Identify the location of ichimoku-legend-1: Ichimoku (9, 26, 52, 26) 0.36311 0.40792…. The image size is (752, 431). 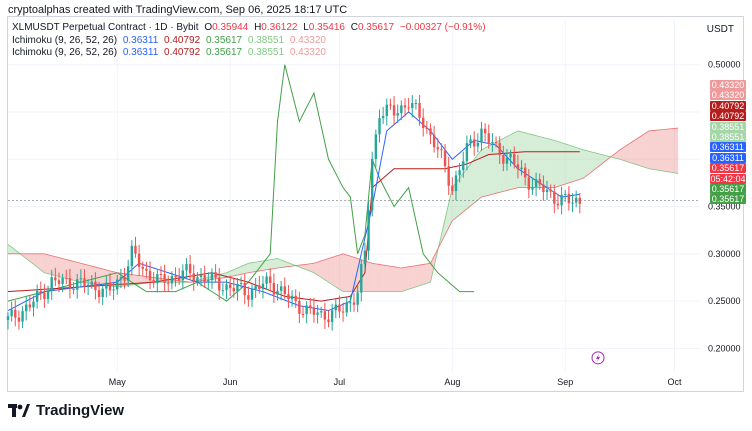
(170, 40).